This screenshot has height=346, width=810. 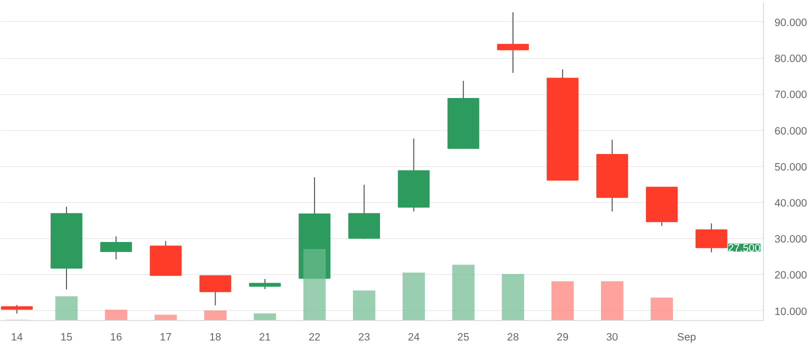 What do you see at coordinates (791, 131) in the screenshot?
I see `y-tick-label: 60.000` at bounding box center [791, 131].